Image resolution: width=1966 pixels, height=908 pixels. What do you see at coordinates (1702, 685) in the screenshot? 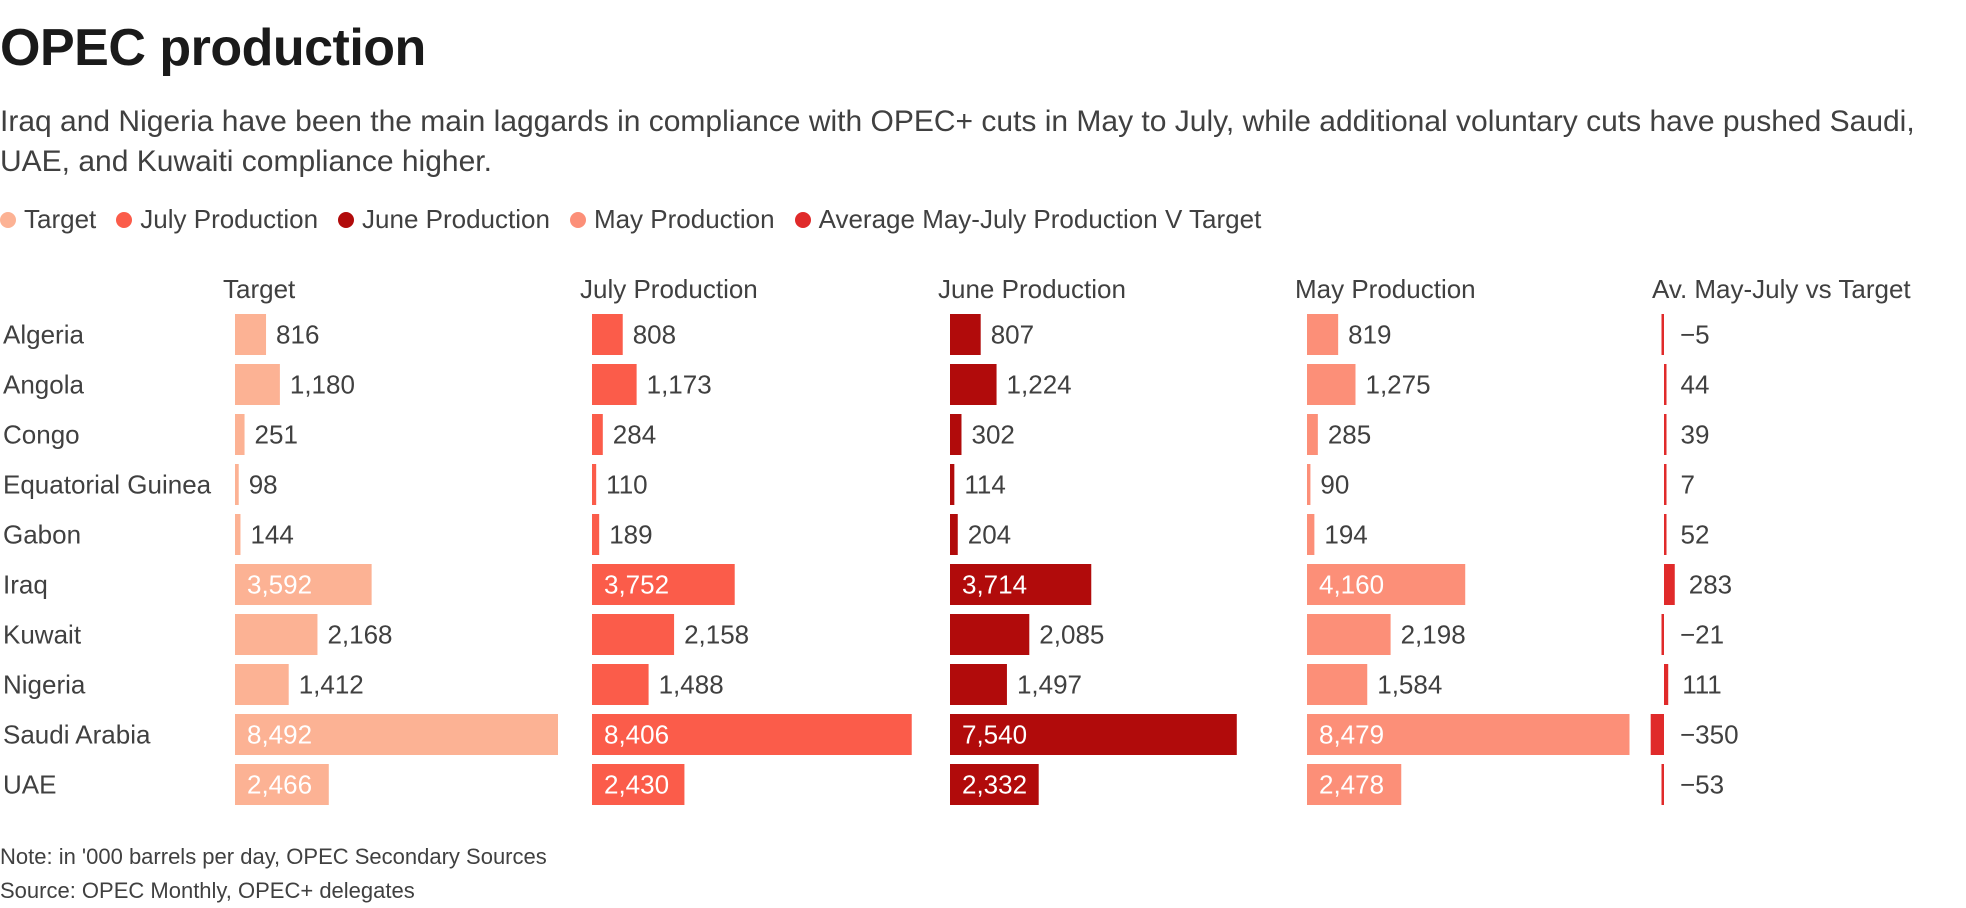
I see `value-label-av-may-july-vs-target-nigeria: 111` at bounding box center [1702, 685].